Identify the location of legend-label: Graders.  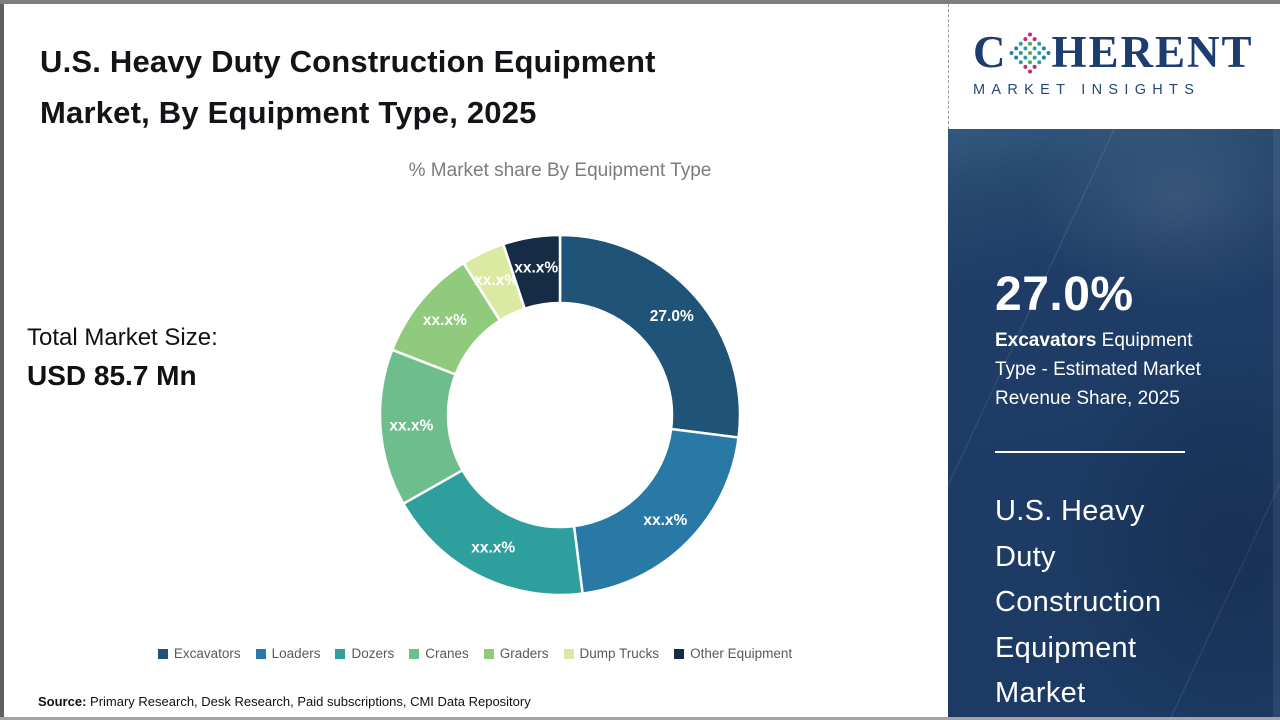
(524, 653).